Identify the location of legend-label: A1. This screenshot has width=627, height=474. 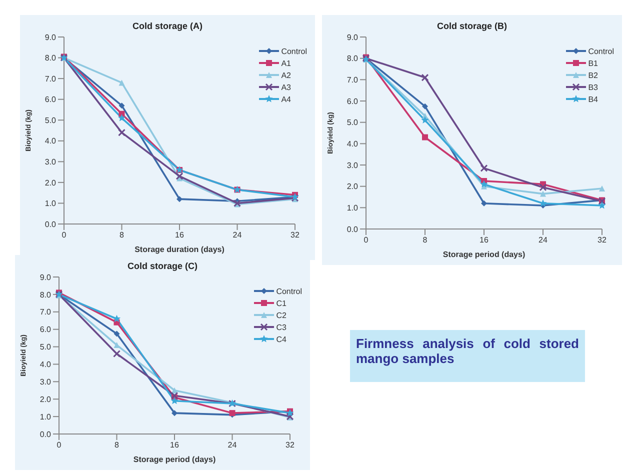
(286, 63).